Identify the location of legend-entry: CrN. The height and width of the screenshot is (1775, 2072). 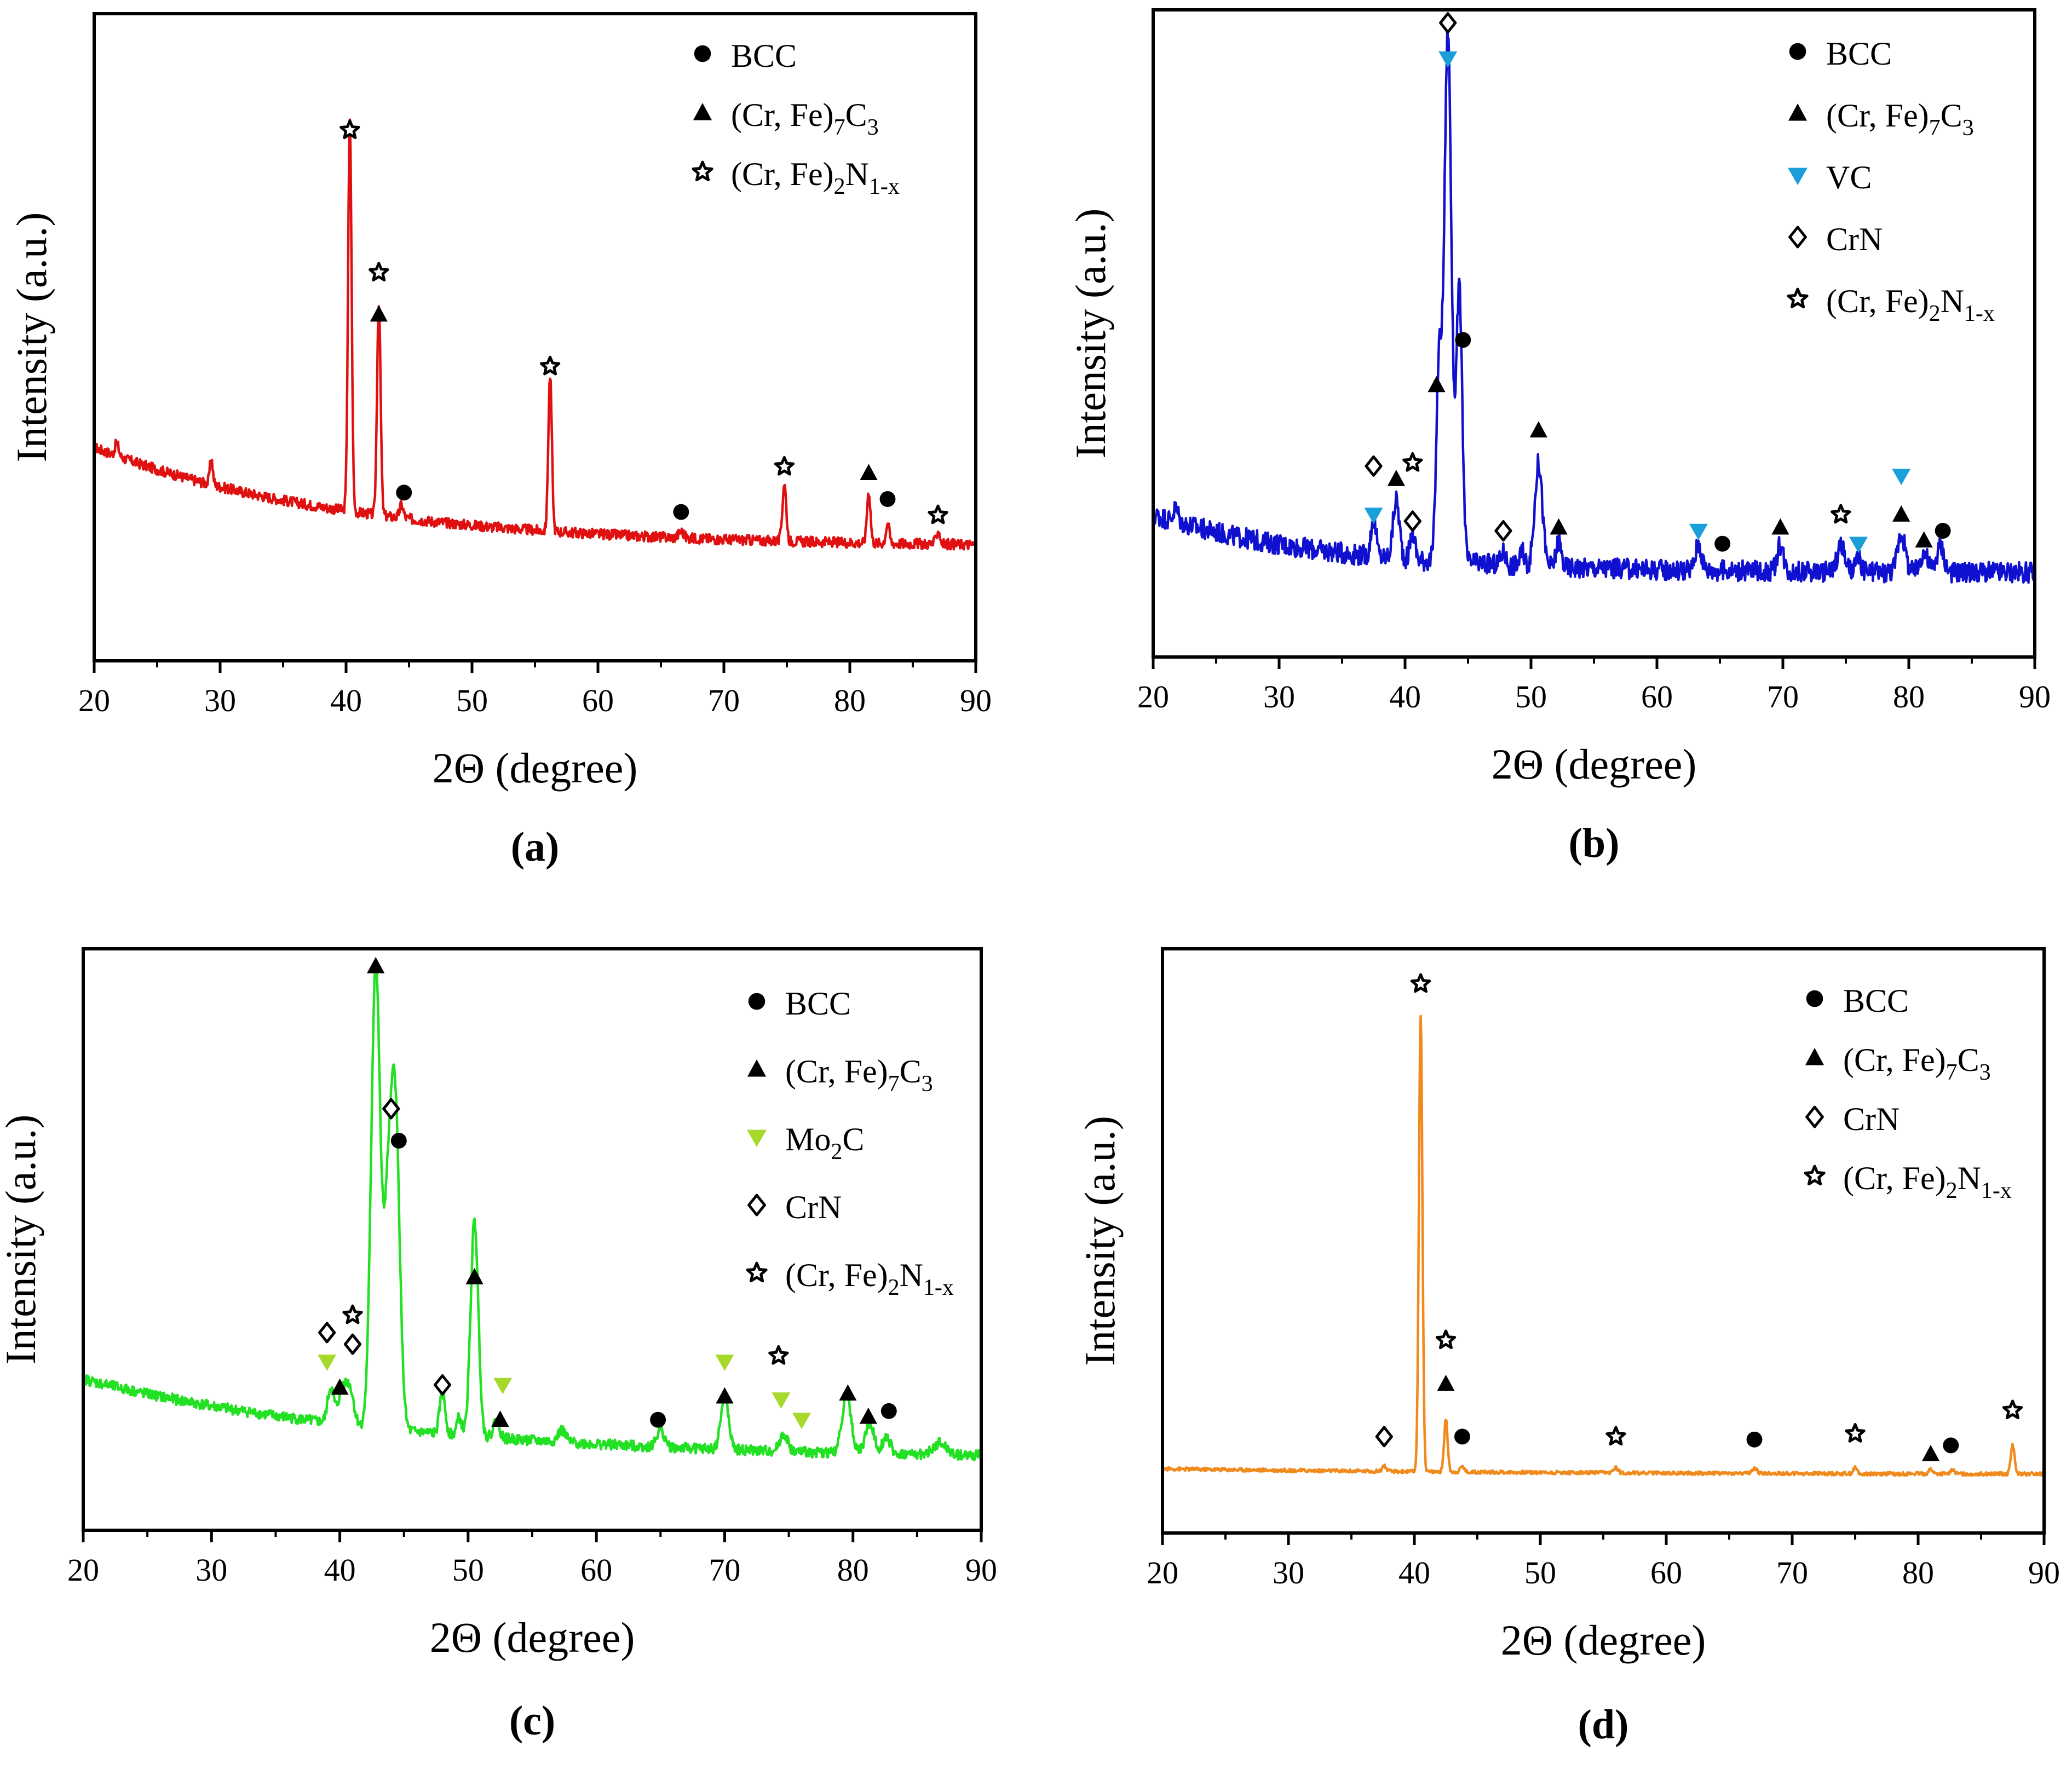
(1835, 239).